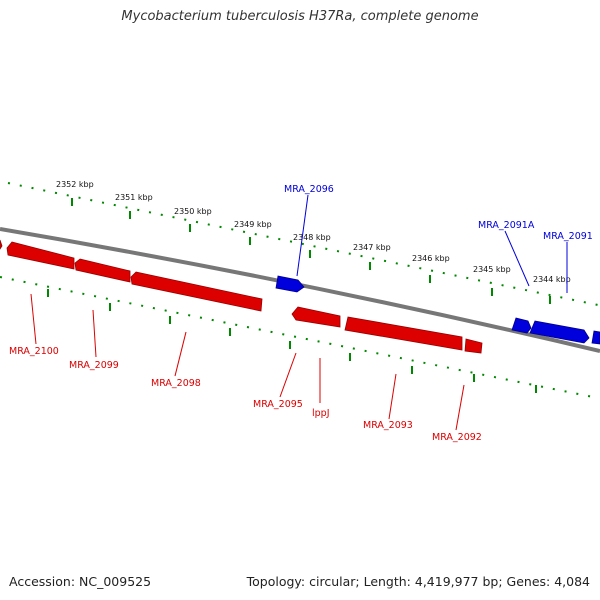  What do you see at coordinates (311, 251) in the screenshot?
I see `outer-major-ticks` at bounding box center [311, 251].